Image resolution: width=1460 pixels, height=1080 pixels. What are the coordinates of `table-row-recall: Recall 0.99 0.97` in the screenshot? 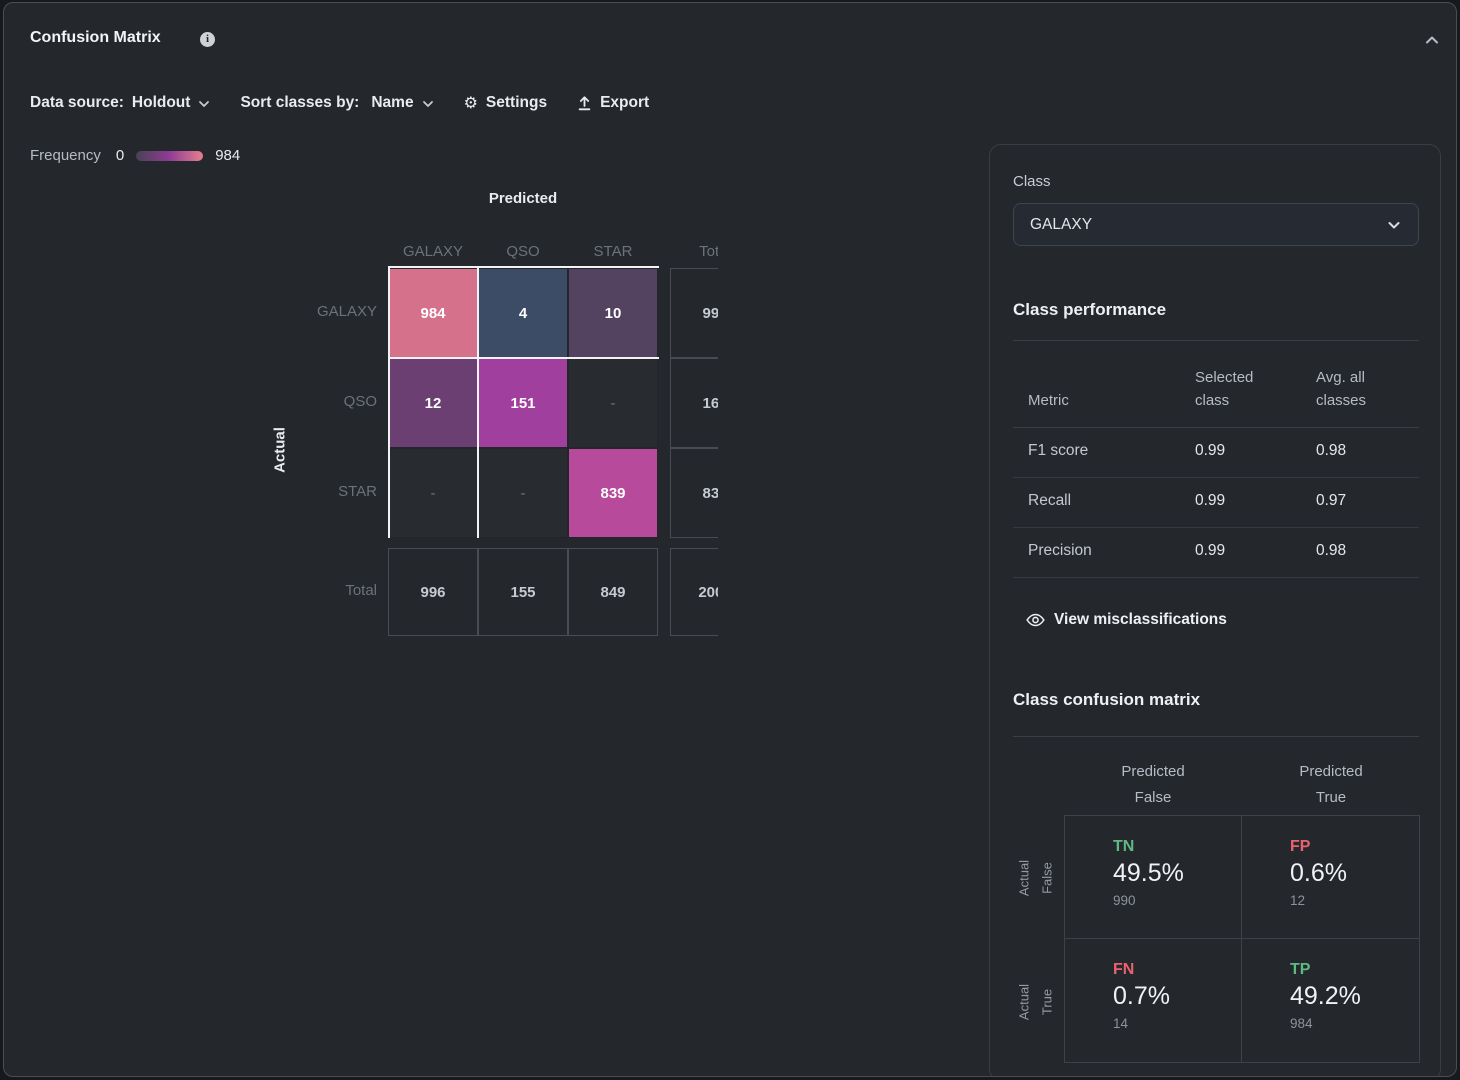 It's located at (1216, 503).